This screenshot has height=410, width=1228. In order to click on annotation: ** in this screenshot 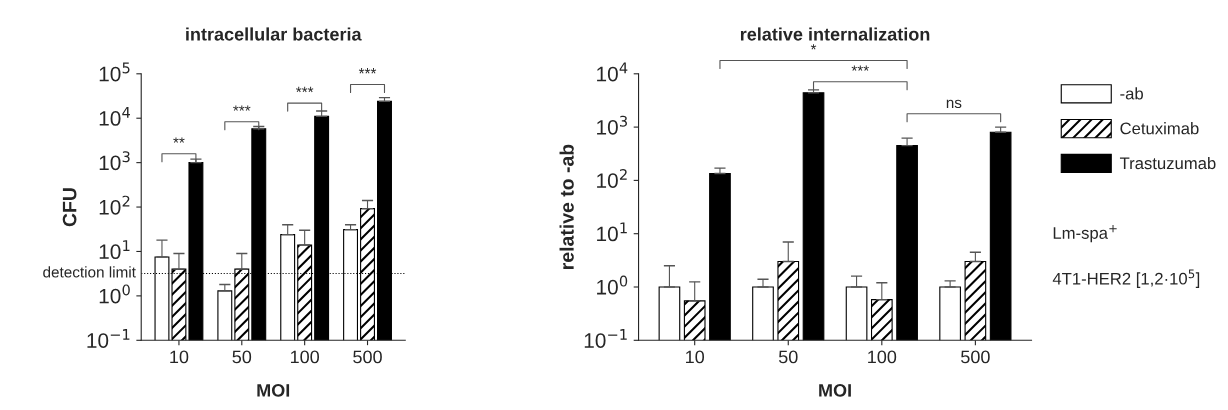, I will do `click(179, 140)`.